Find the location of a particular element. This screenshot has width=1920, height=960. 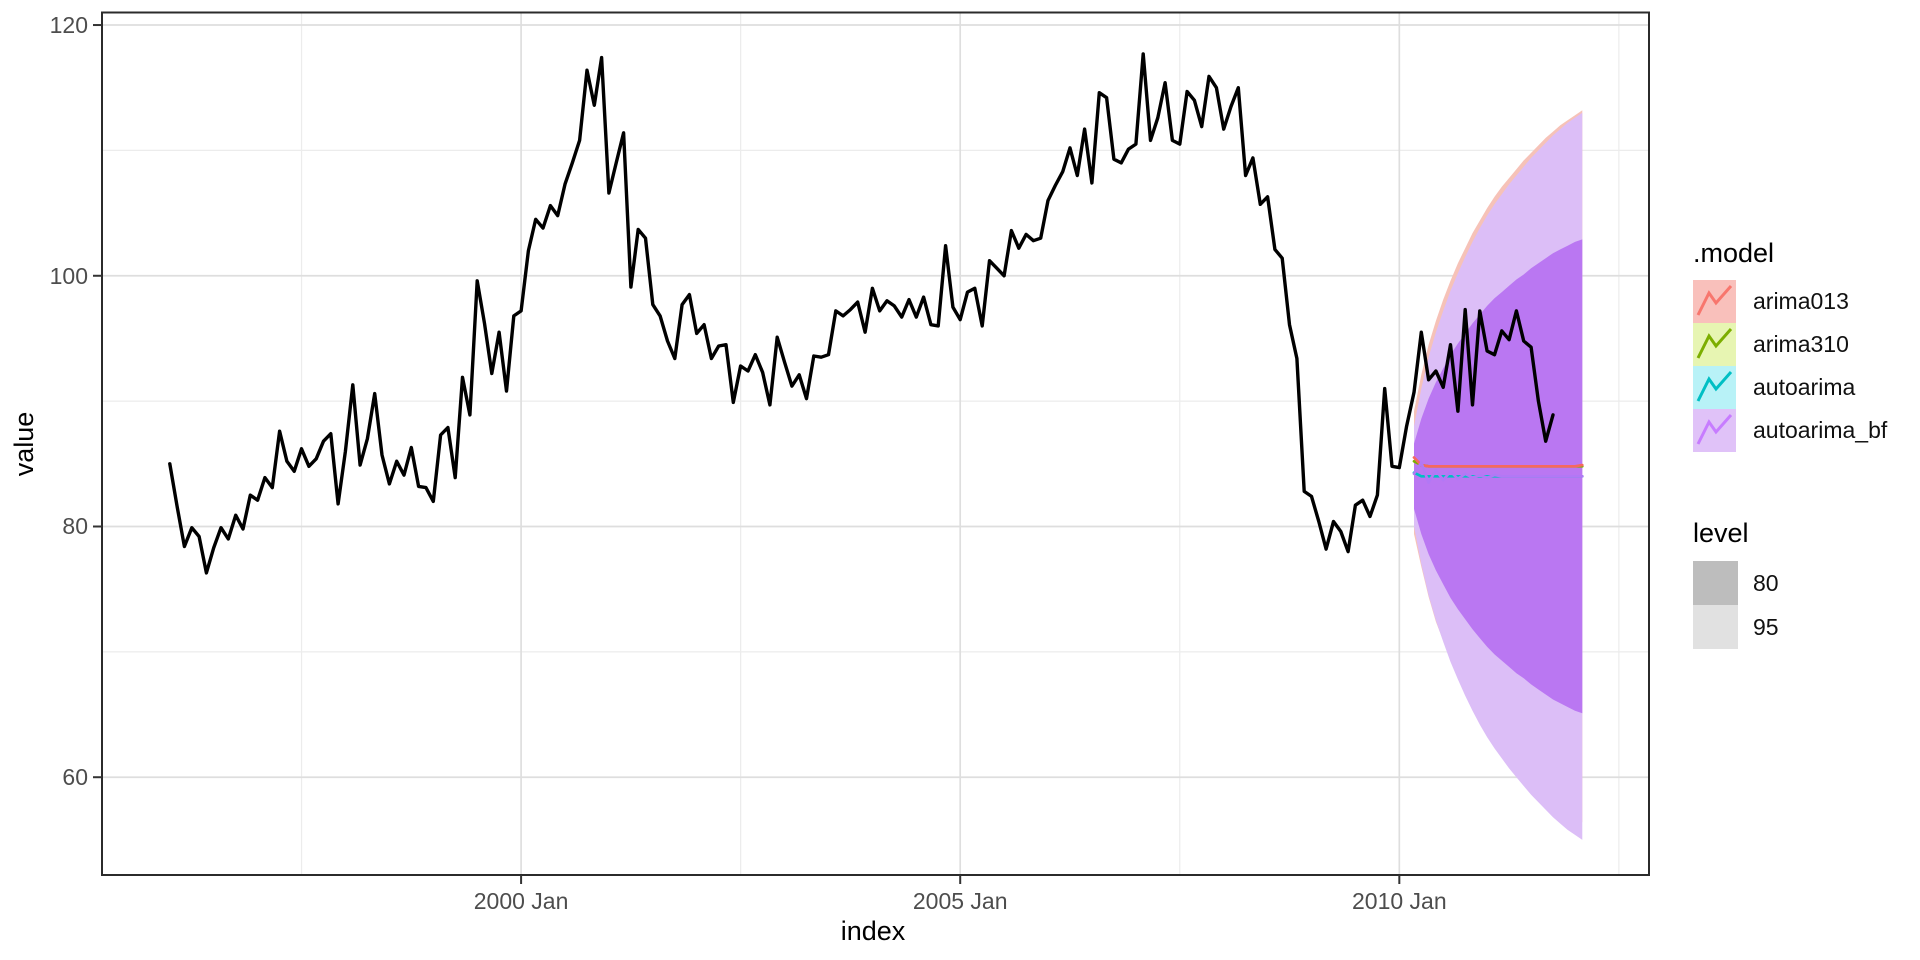

legend-key-autoarima-icon is located at coordinates (1714, 387).